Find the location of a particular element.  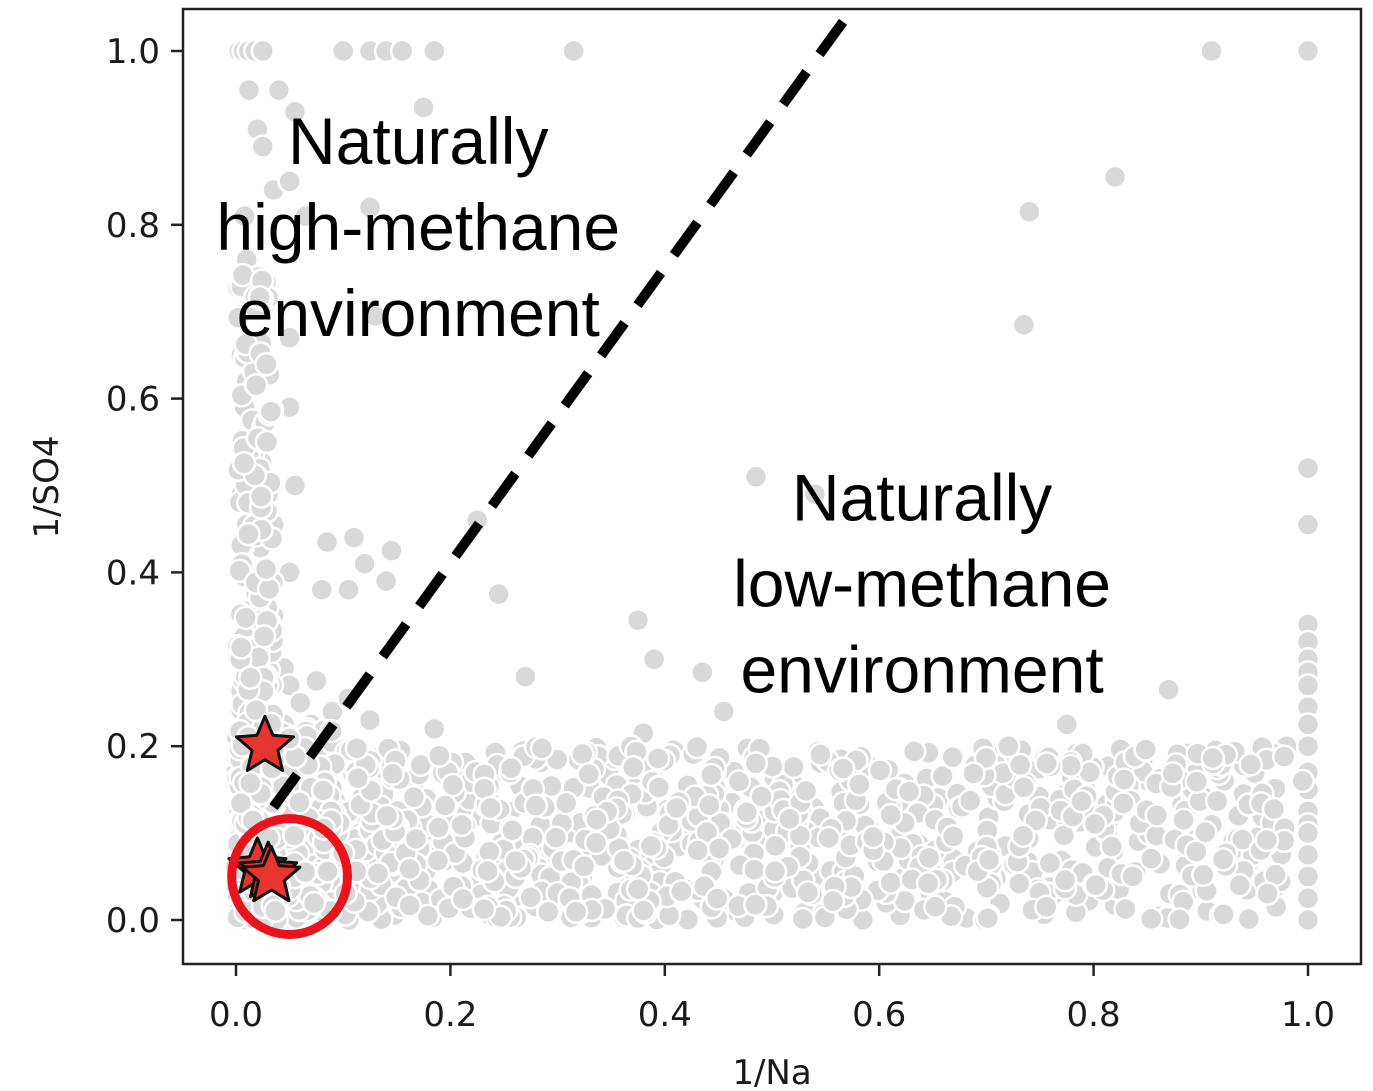

y-tick-label: 0.4 is located at coordinates (133, 573).